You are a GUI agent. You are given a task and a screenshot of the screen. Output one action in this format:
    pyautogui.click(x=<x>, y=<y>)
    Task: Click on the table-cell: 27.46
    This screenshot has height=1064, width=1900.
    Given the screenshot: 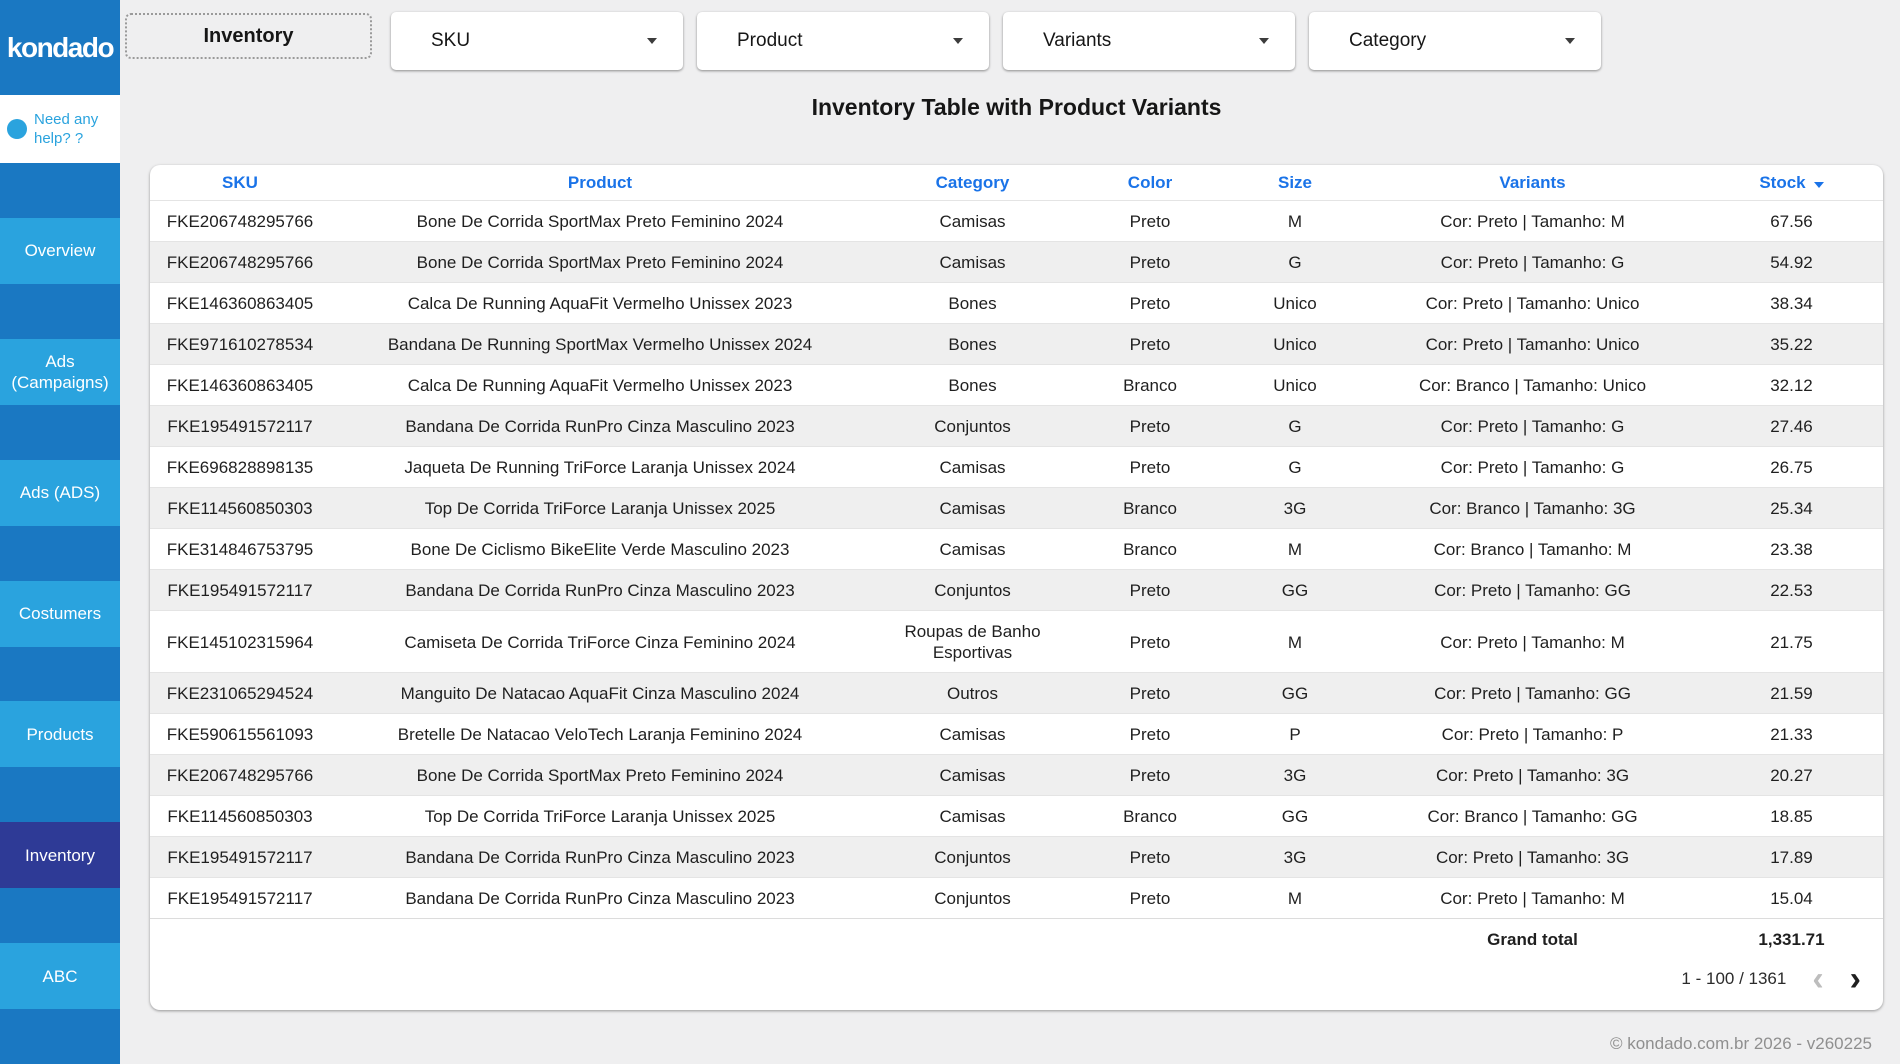 What is the action you would take?
    pyautogui.click(x=1791, y=426)
    